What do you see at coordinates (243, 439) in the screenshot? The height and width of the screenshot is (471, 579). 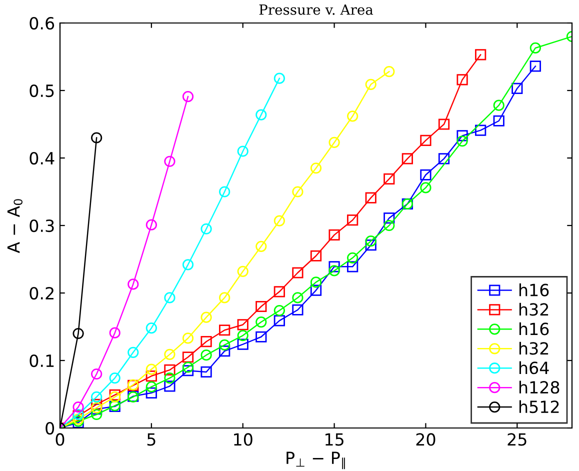 I see `x-tick-label: 10` at bounding box center [243, 439].